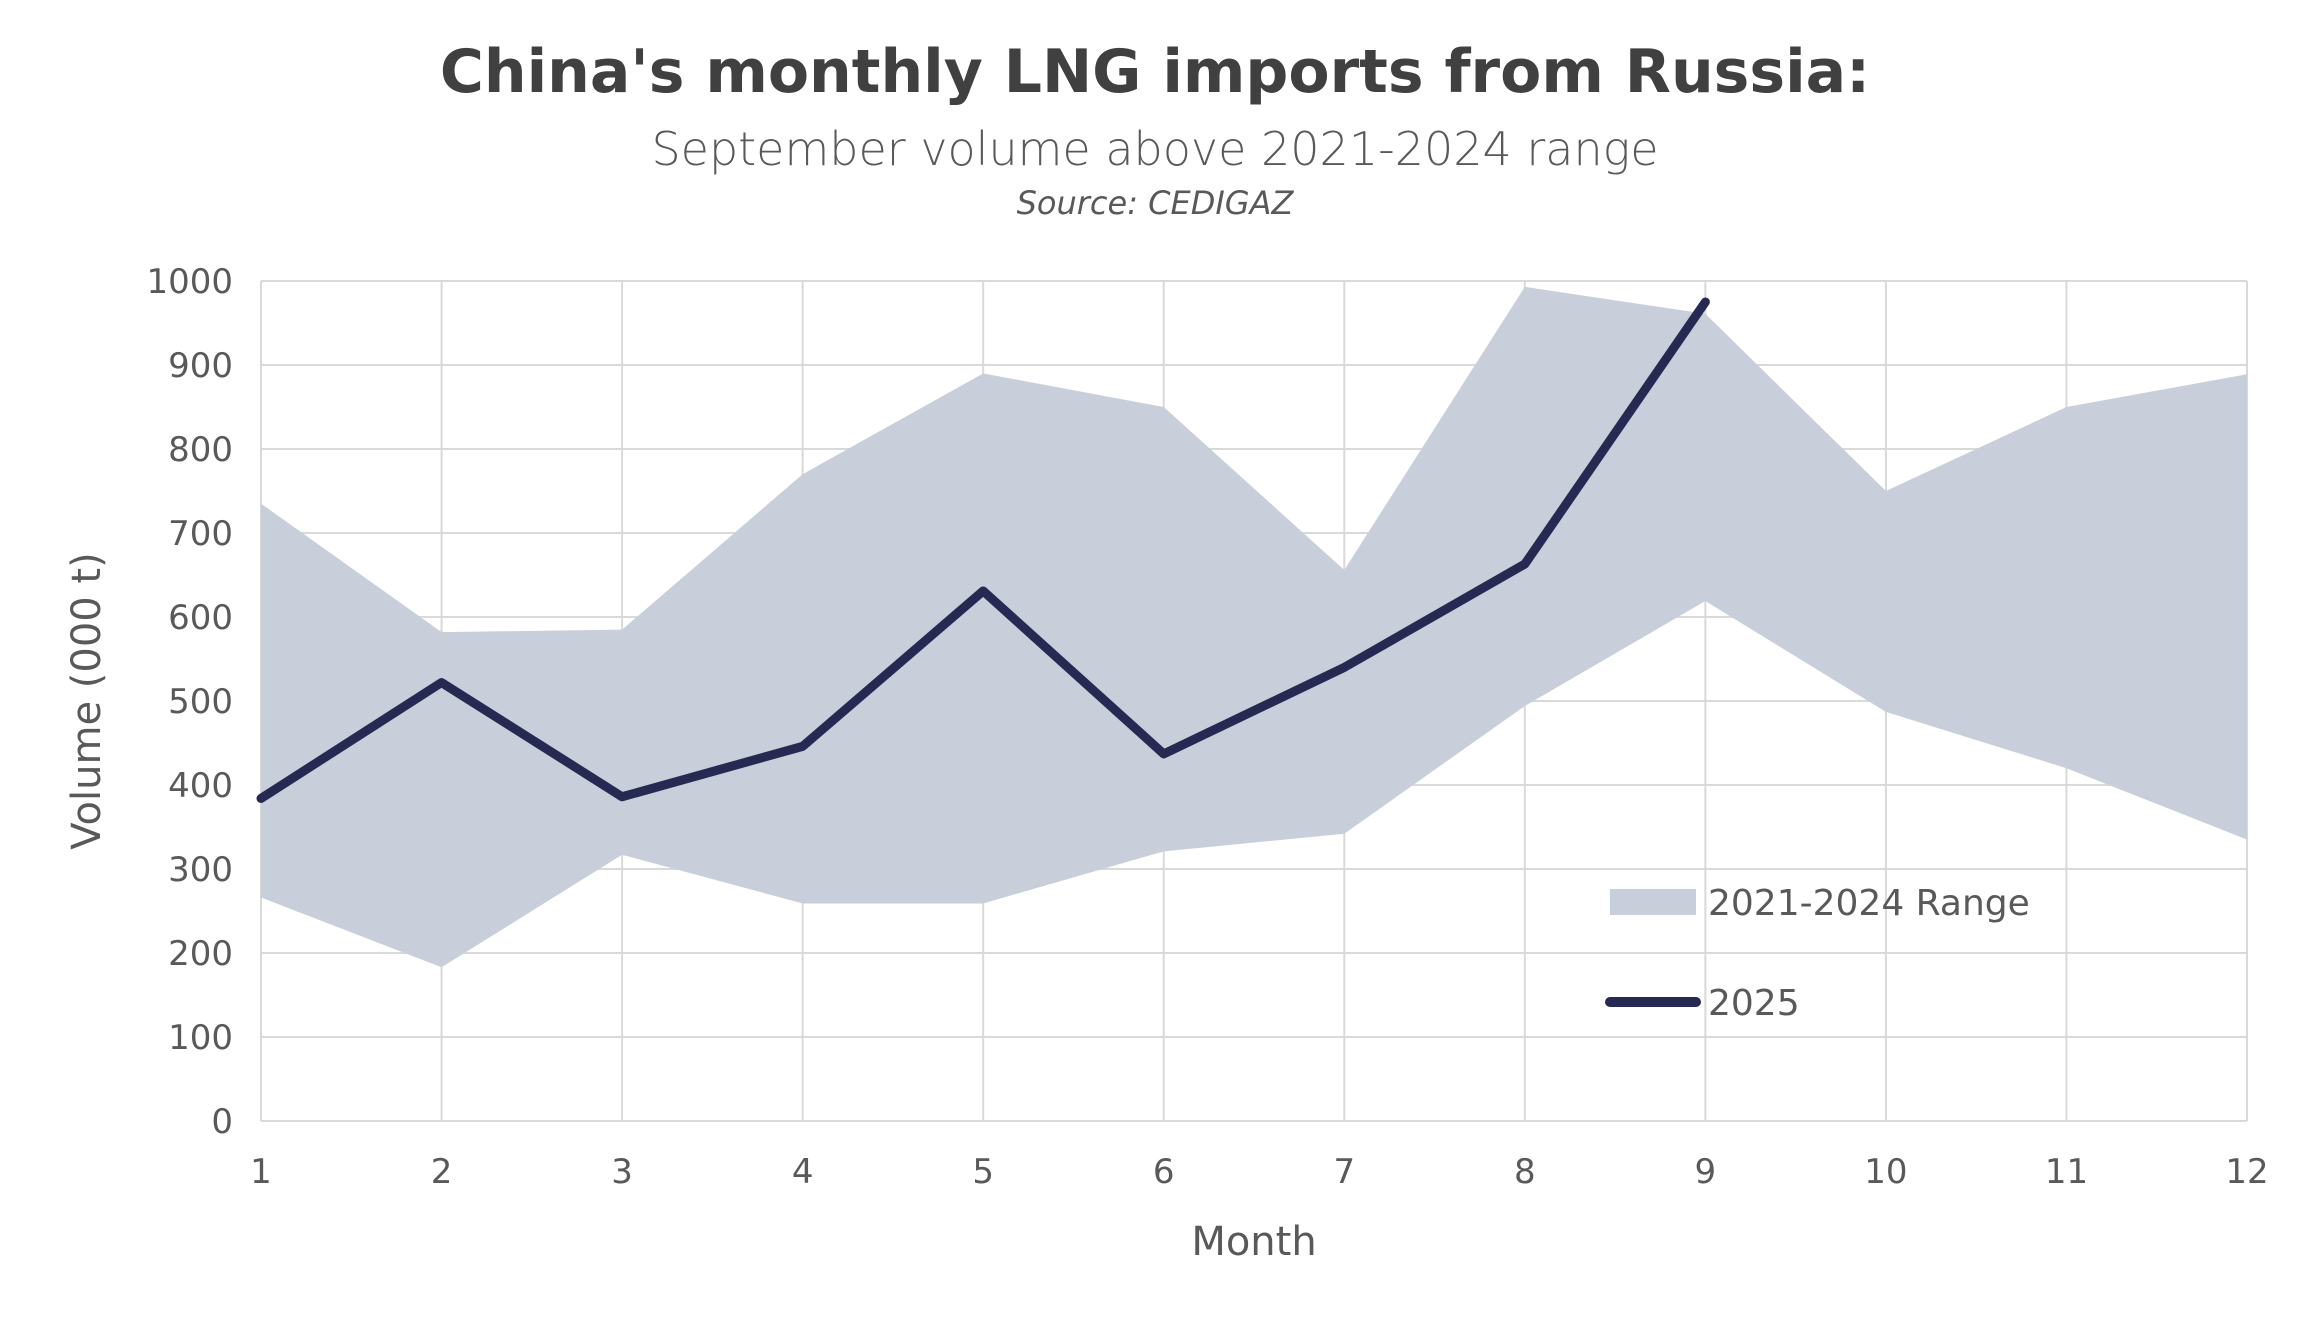  I want to click on chart-subtitle: September volume above 2021-2024 range, so click(1154, 149).